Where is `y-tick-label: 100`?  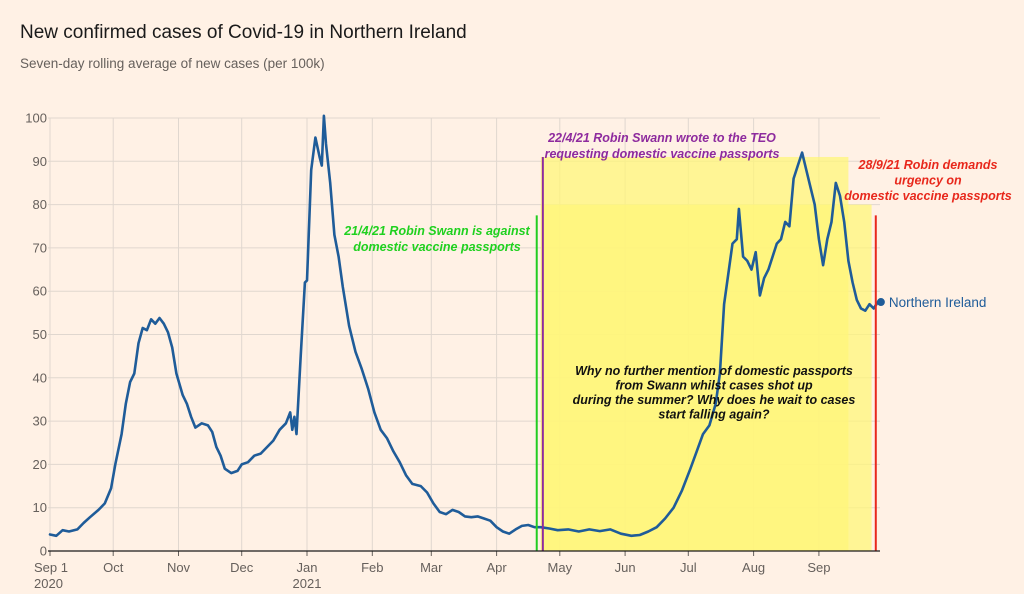
y-tick-label: 100 is located at coordinates (36, 118).